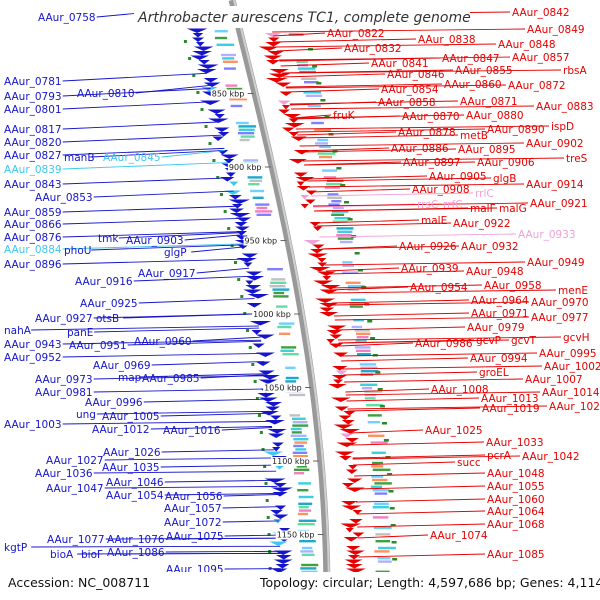  I want to click on right-gene-label: treS, so click(577, 159).